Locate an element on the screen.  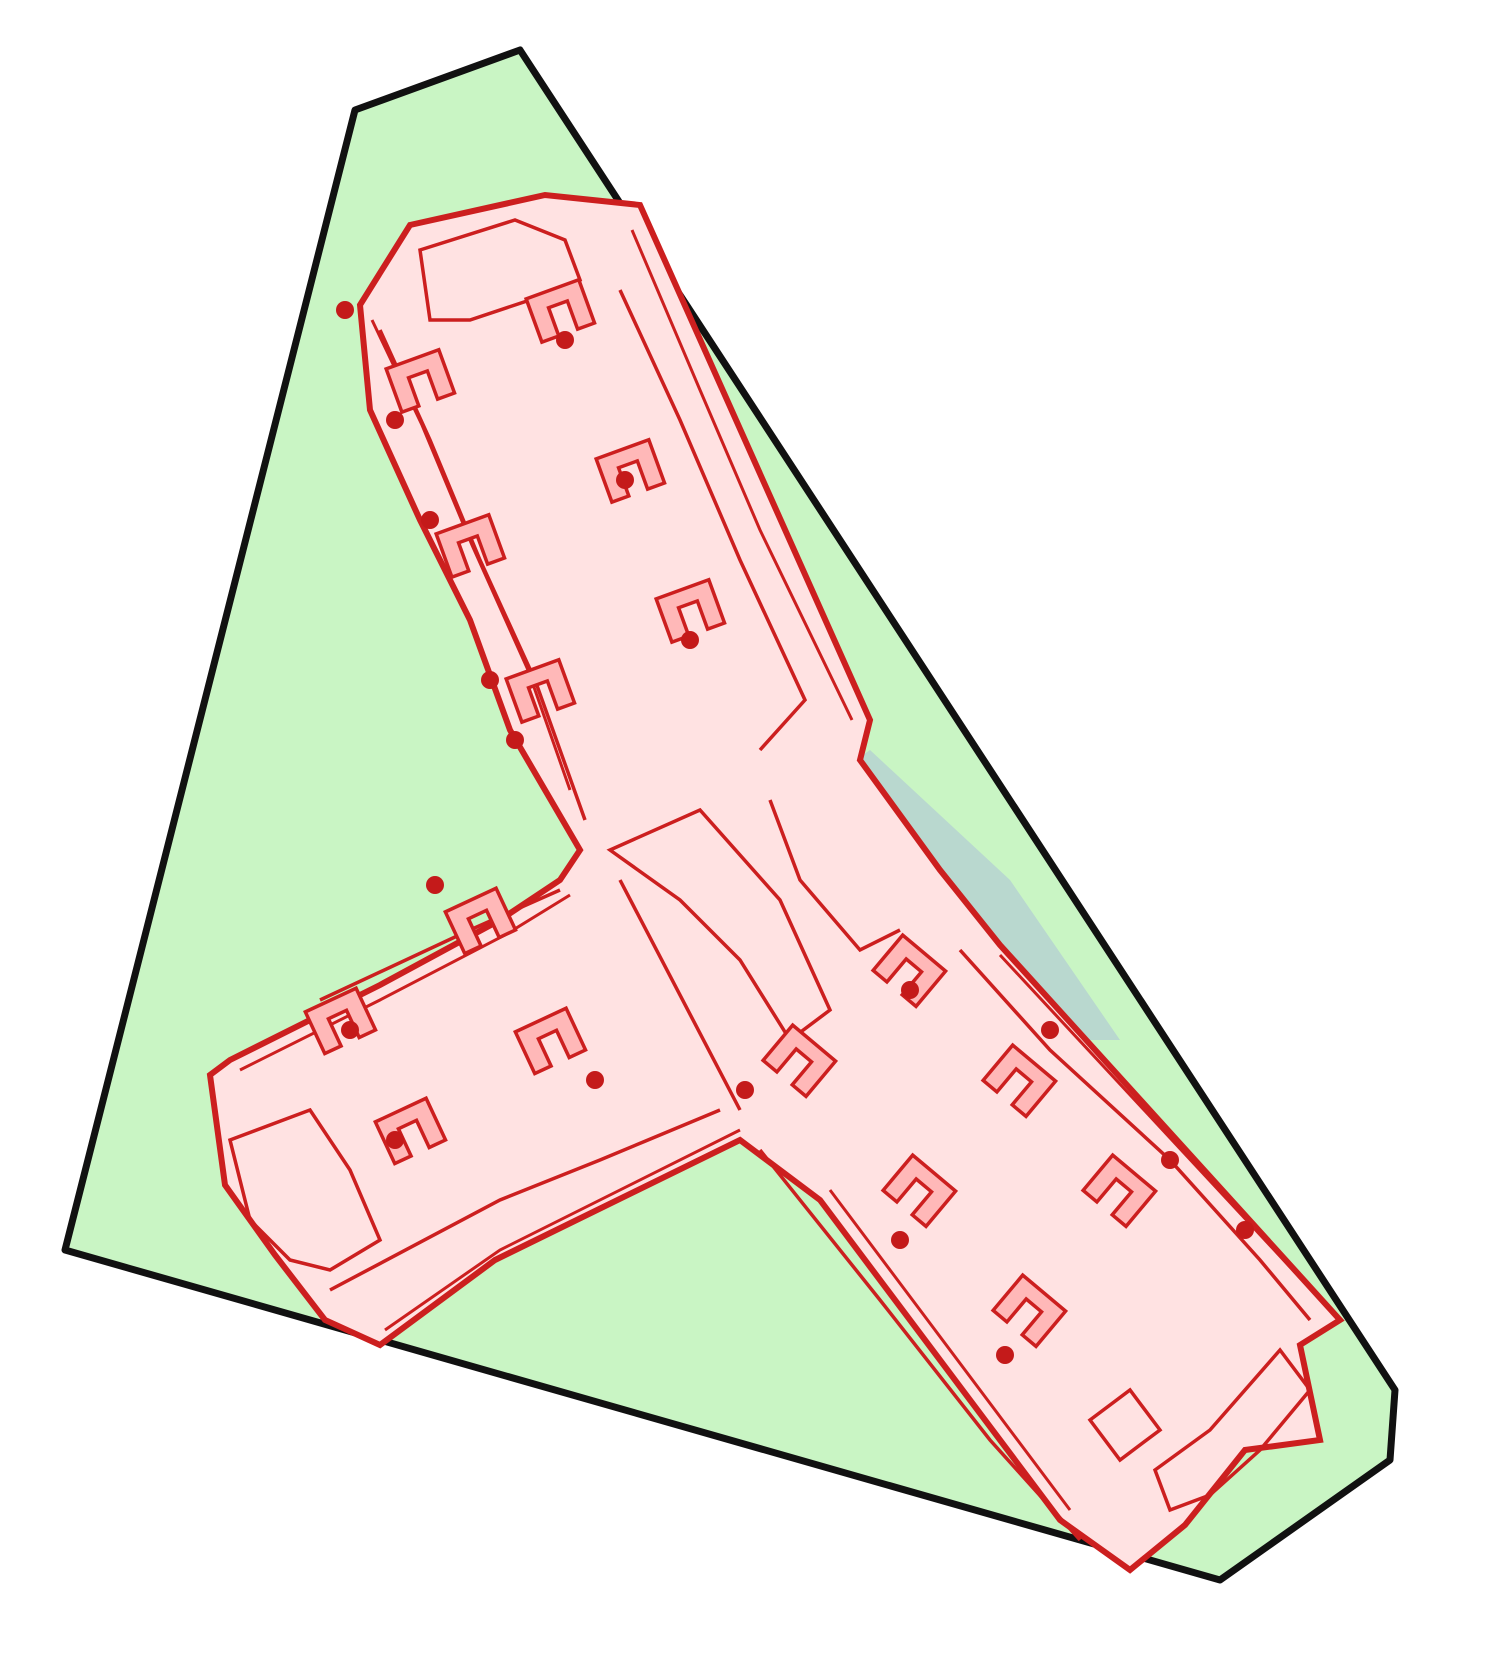
se-wing-end-room is located at coordinates (1232, 1430).